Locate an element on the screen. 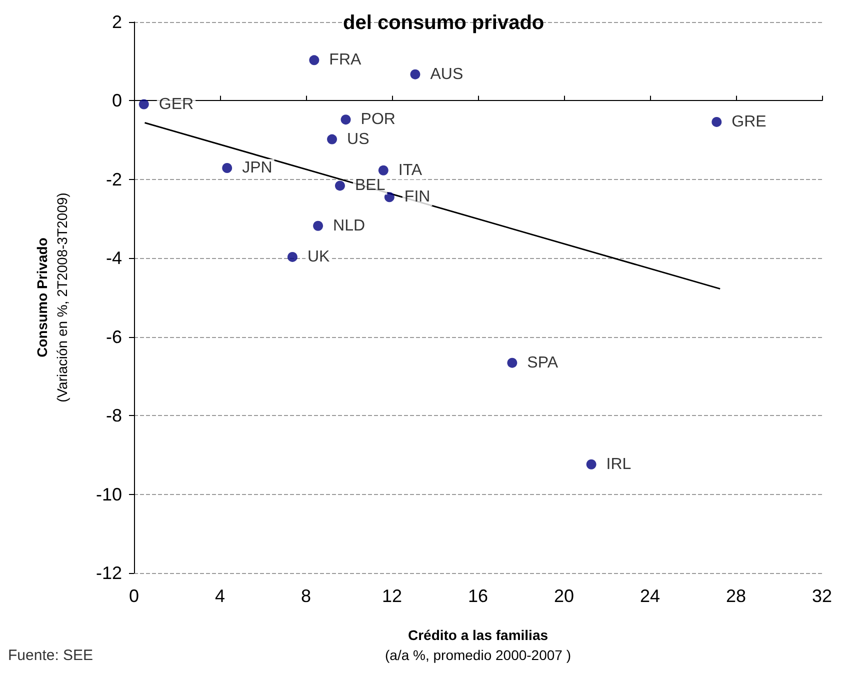 This screenshot has width=848, height=679. y-tick-label: 0 is located at coordinates (117, 100).